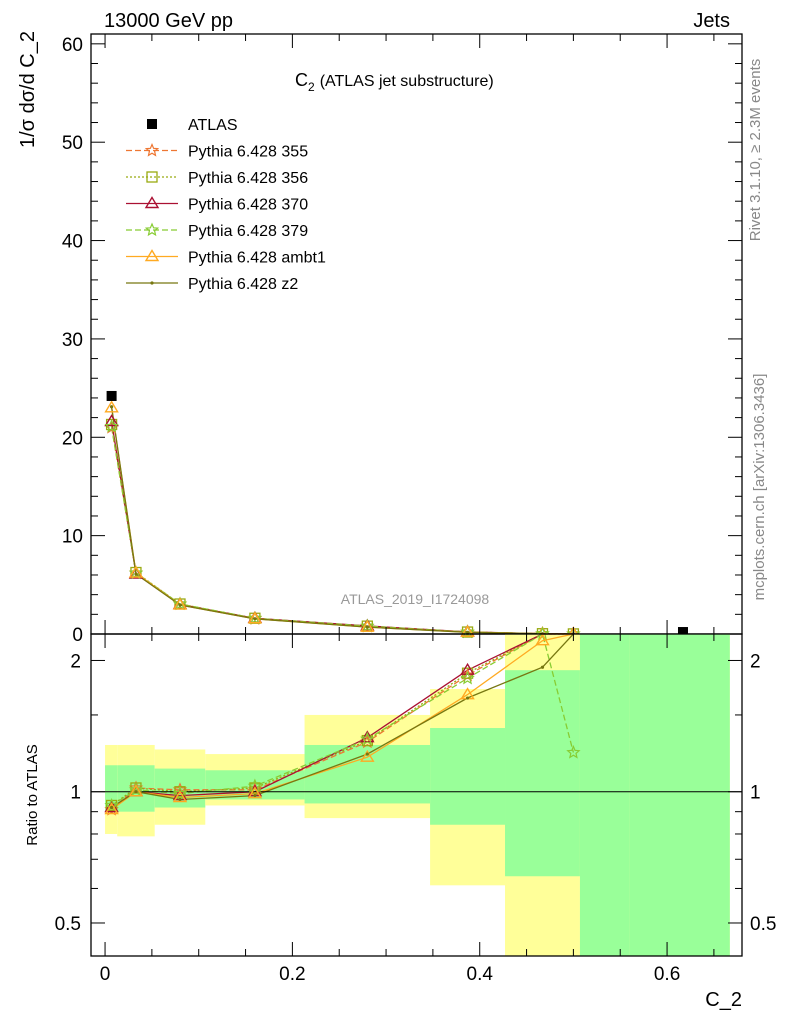  I want to click on ylabel-main-text: 1/σ dσ/d C_2, so click(28, 89).